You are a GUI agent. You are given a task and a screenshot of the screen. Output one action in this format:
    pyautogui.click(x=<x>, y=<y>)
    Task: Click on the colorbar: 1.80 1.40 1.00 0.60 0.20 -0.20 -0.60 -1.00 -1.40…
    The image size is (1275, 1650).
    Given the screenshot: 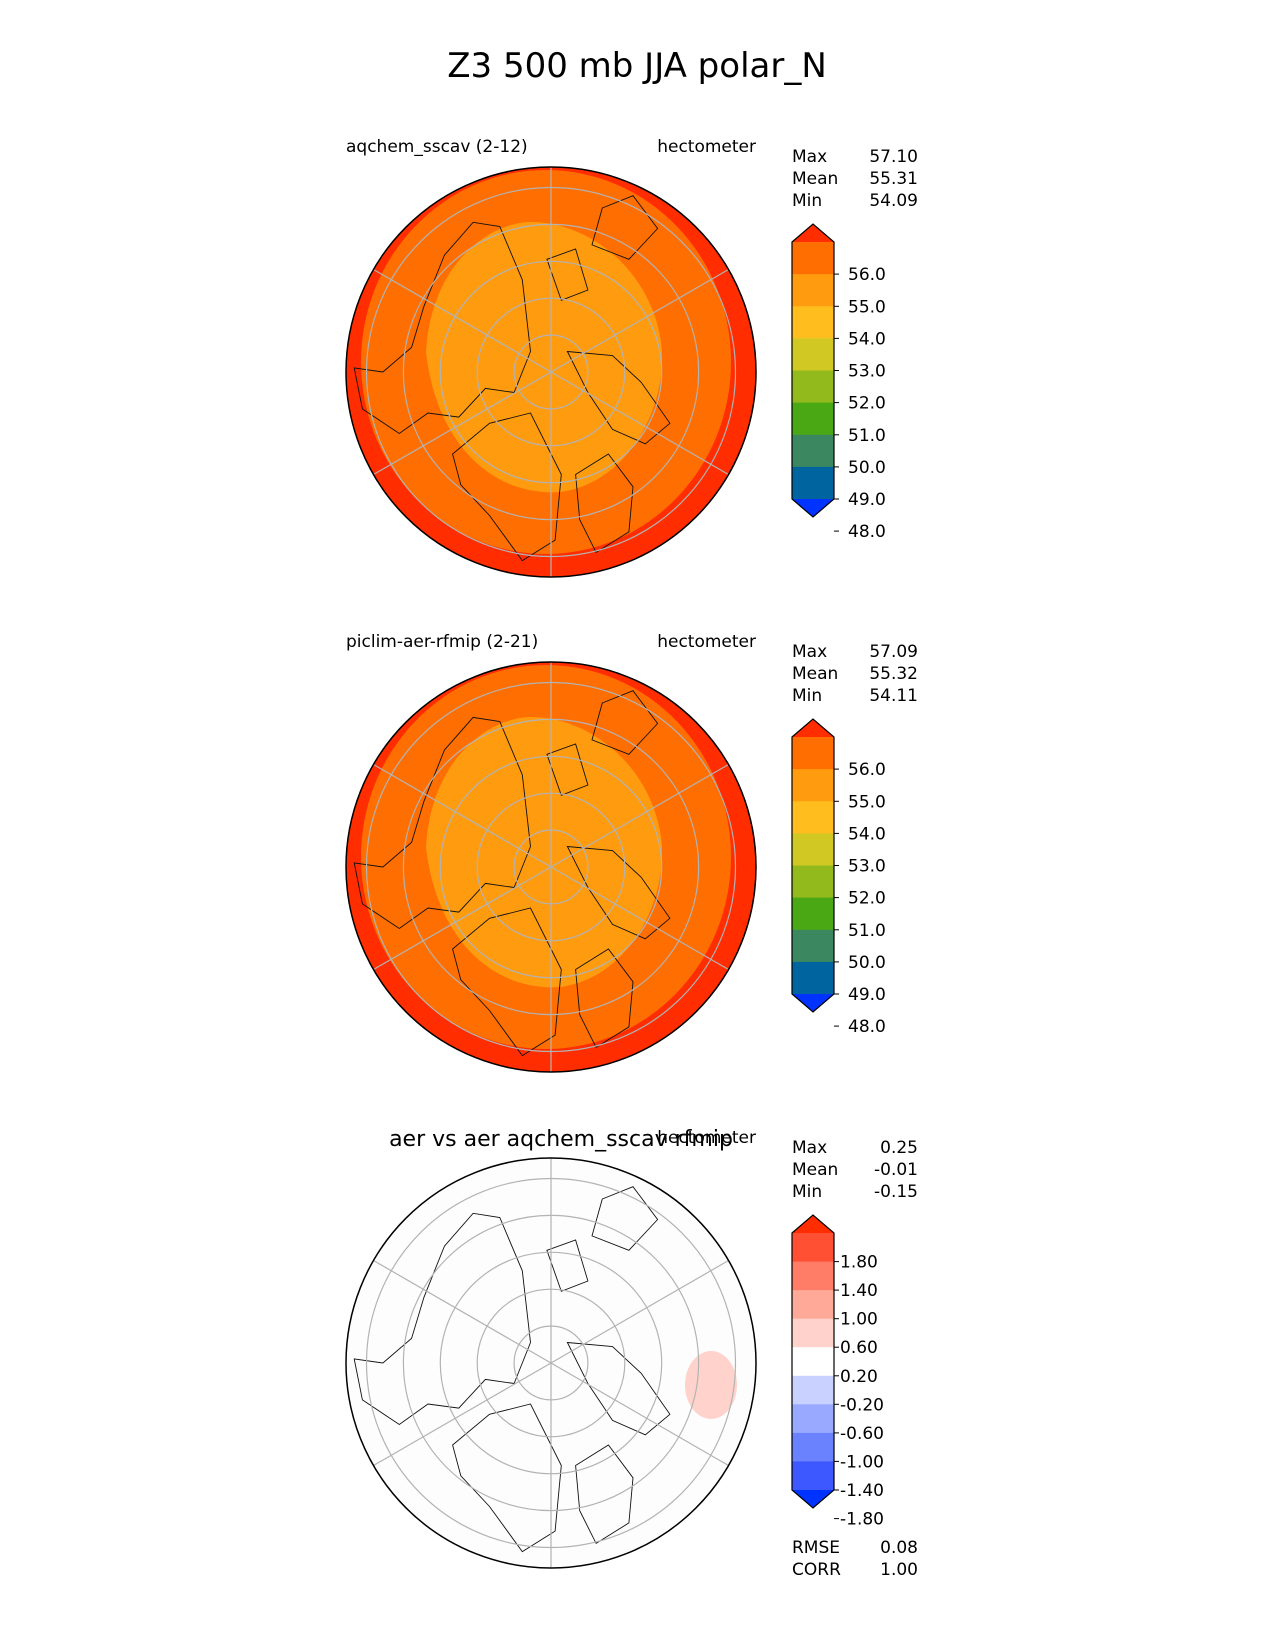 What is the action you would take?
    pyautogui.click(x=837, y=1372)
    